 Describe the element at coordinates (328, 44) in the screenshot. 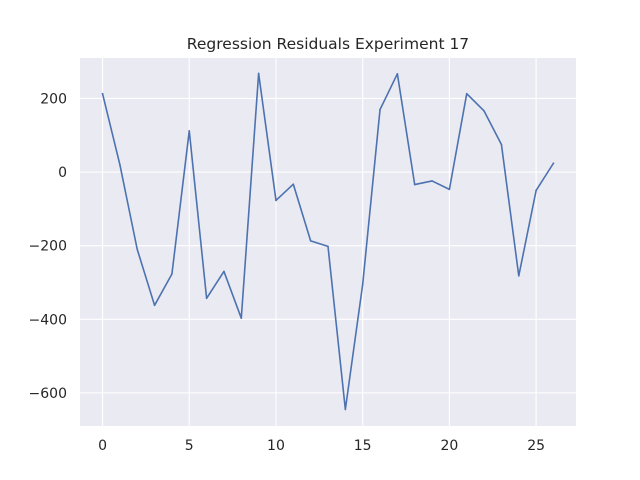

I see `chart-title: Regression Residuals Experiment 17` at that location.